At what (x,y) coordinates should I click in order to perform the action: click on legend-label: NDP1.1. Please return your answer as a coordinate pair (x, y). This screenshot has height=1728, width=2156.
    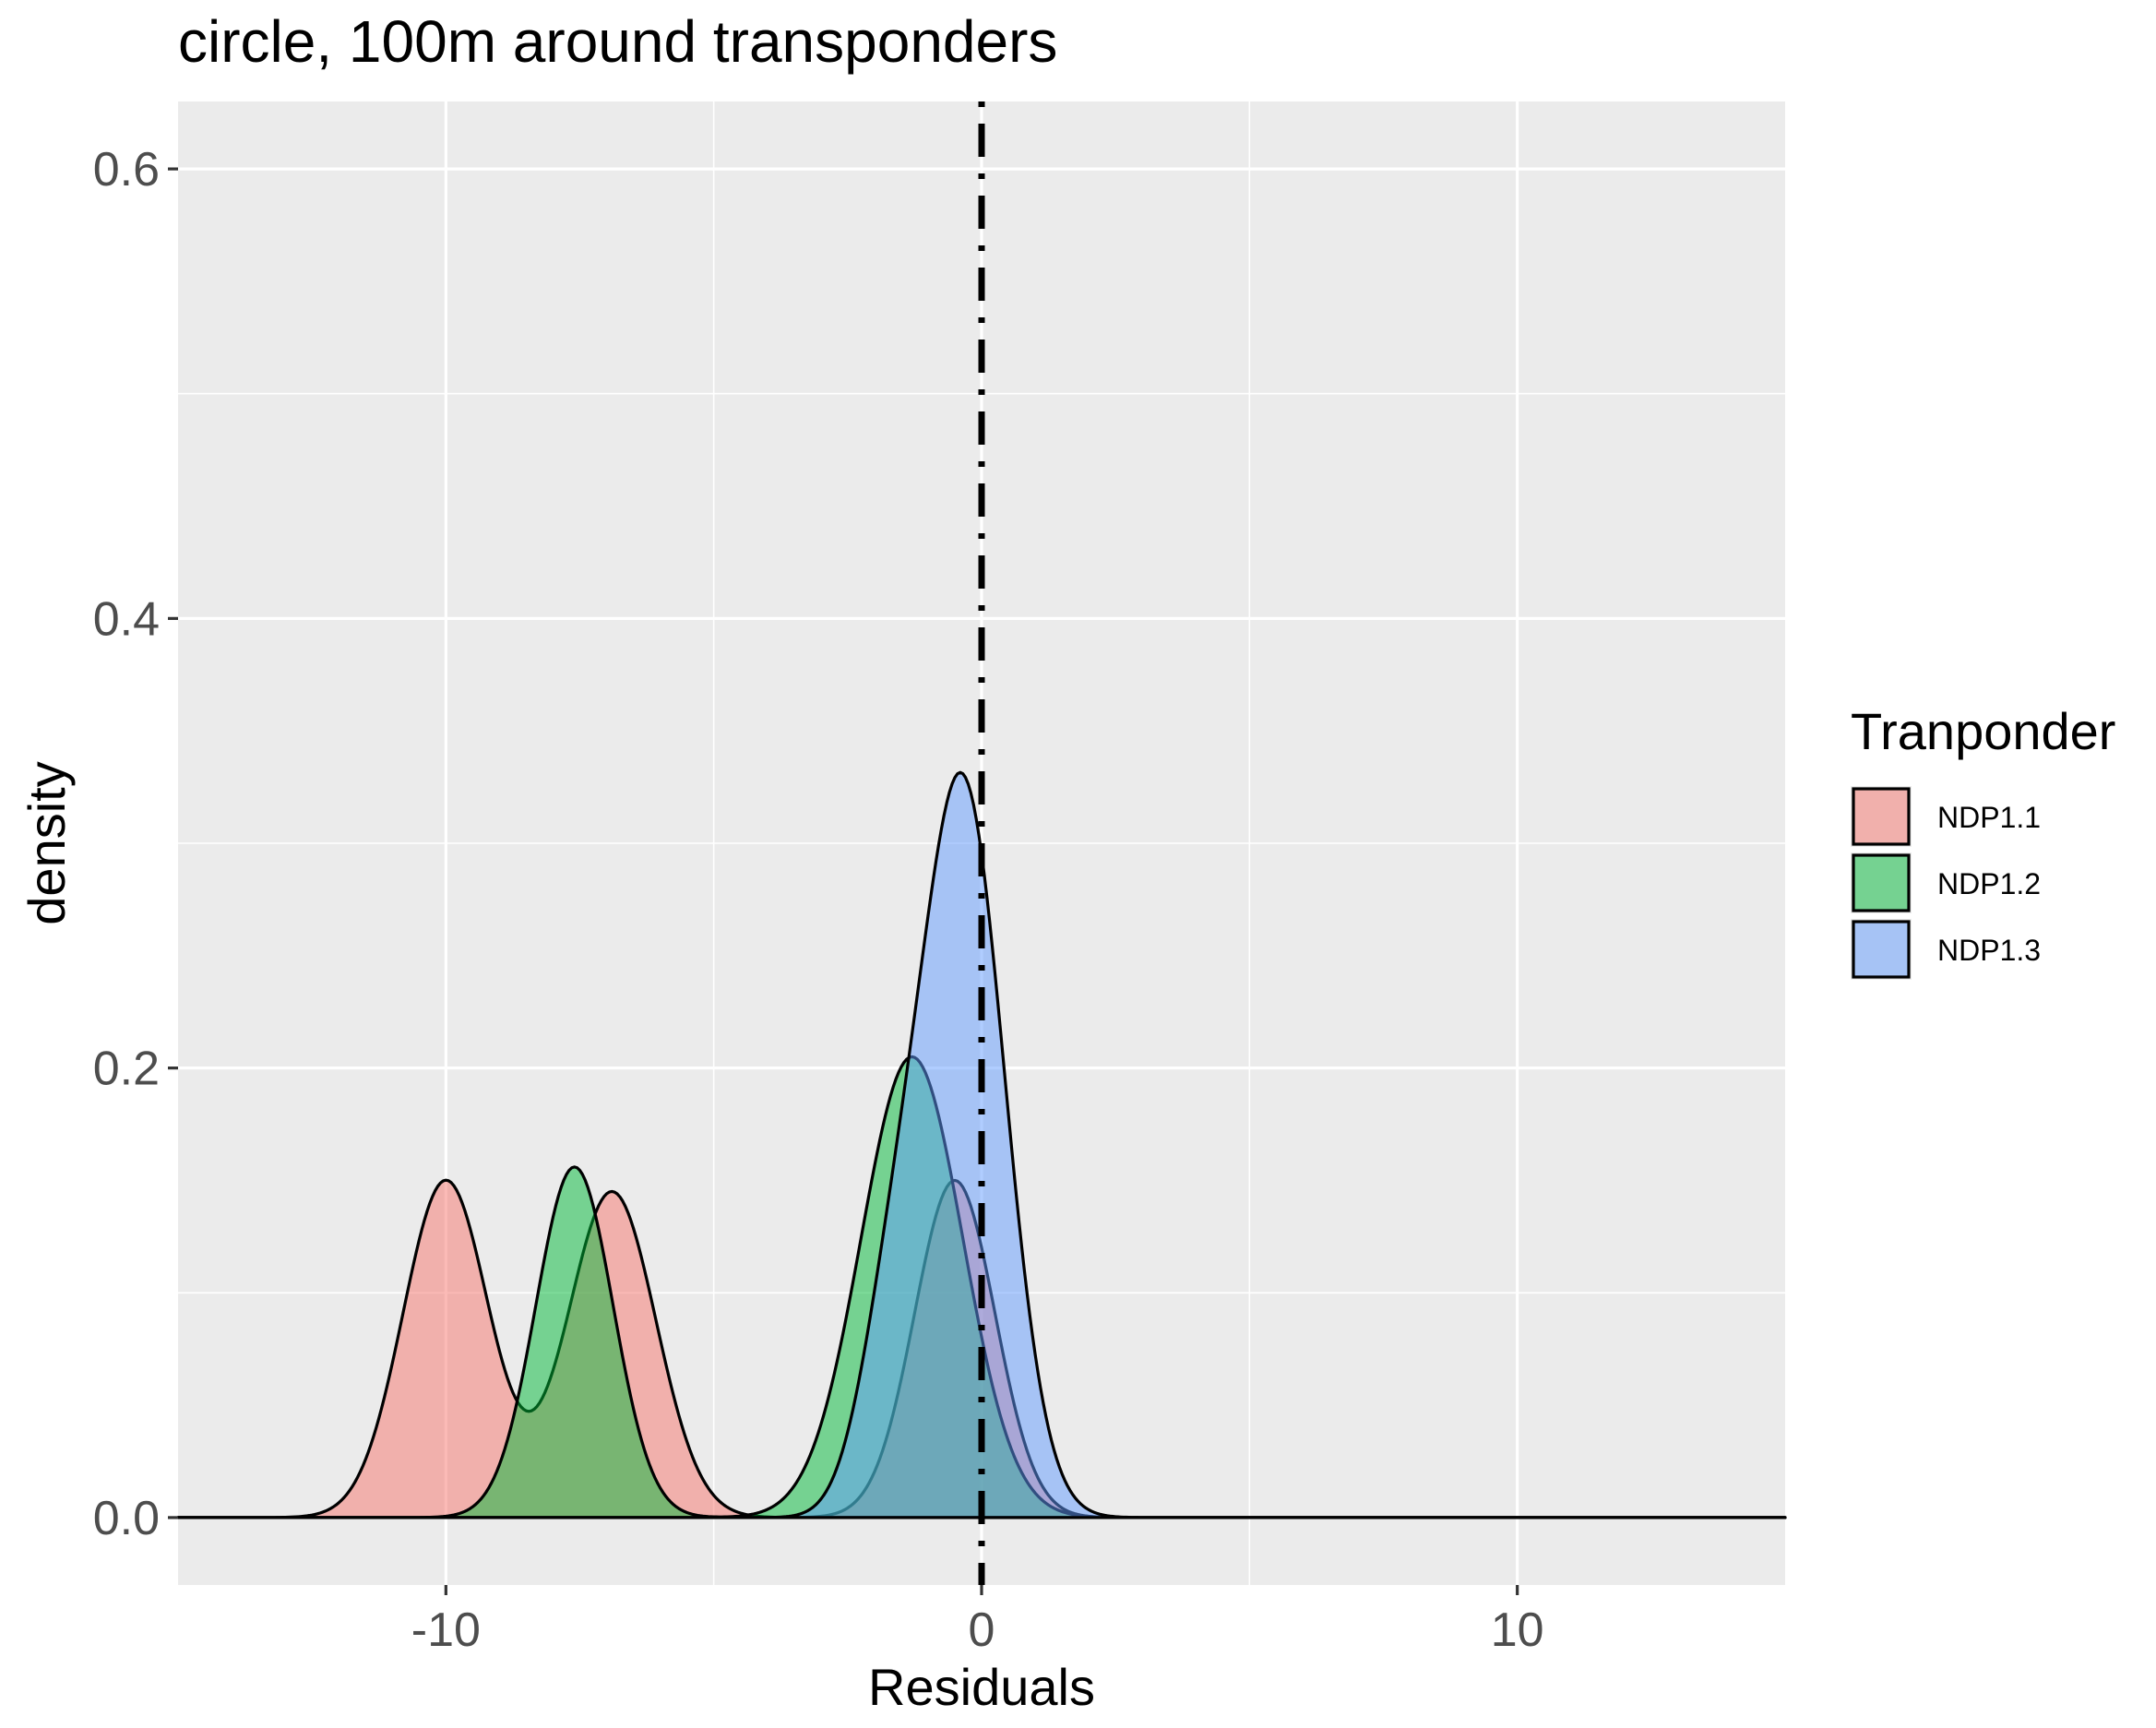
    Looking at the image, I should click on (1989, 817).